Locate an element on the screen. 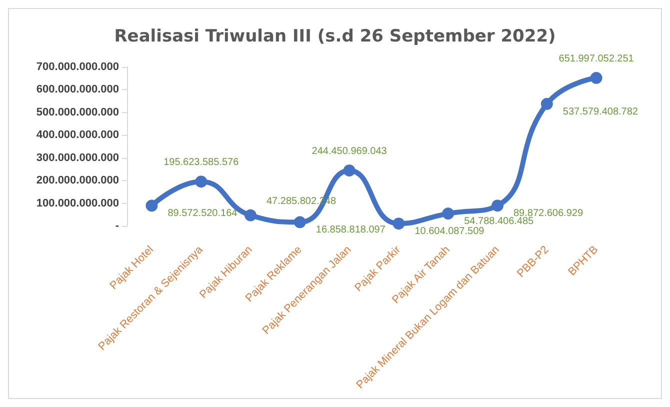 This screenshot has width=670, height=407. data-label: 89.572.520.164 is located at coordinates (203, 214).